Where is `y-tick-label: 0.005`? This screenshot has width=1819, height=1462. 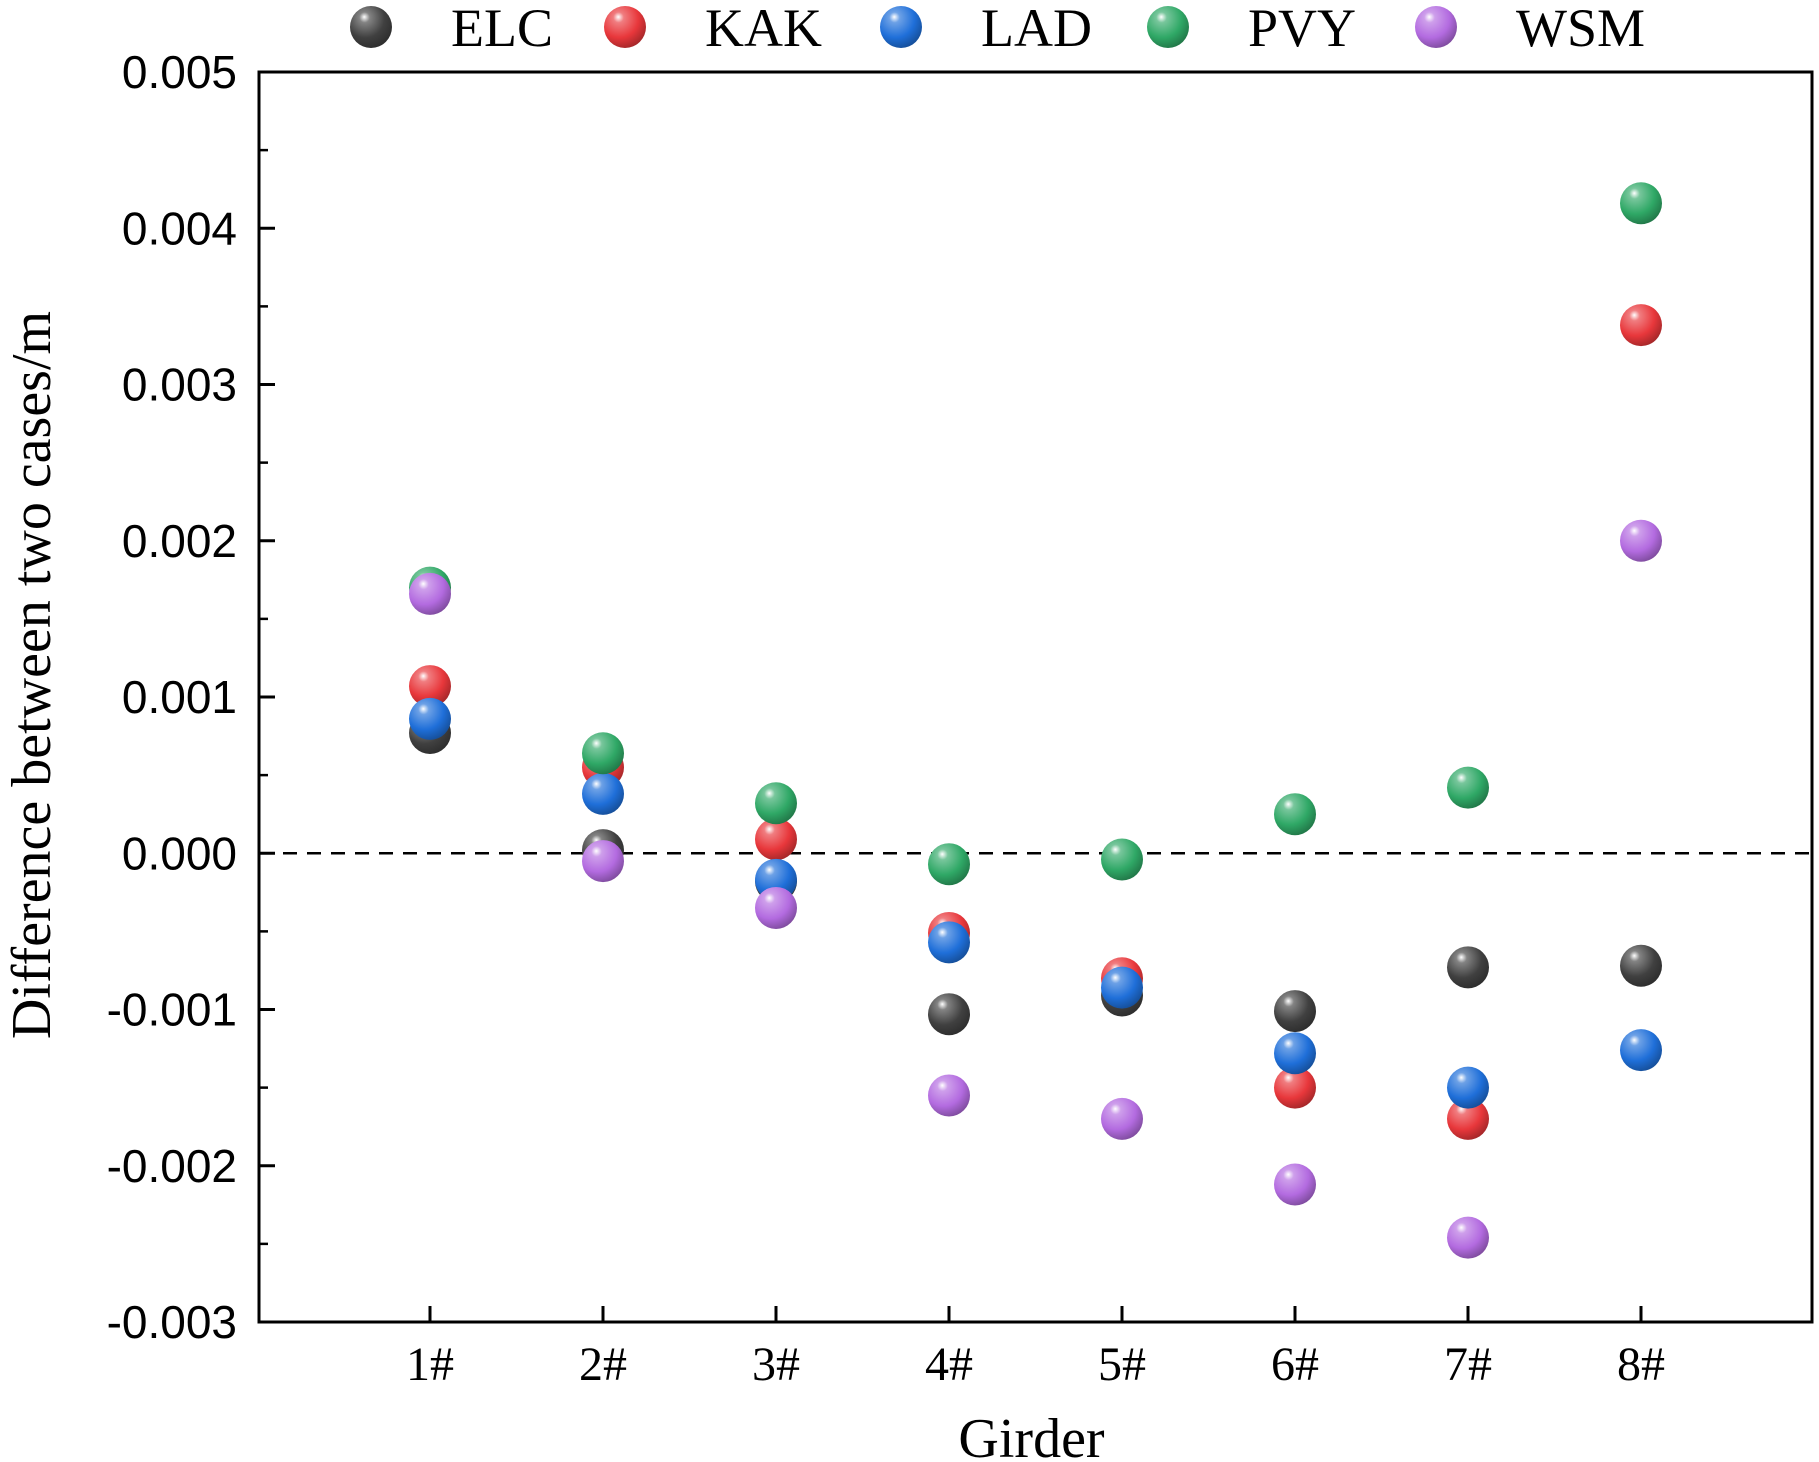 y-tick-label: 0.005 is located at coordinates (179, 72).